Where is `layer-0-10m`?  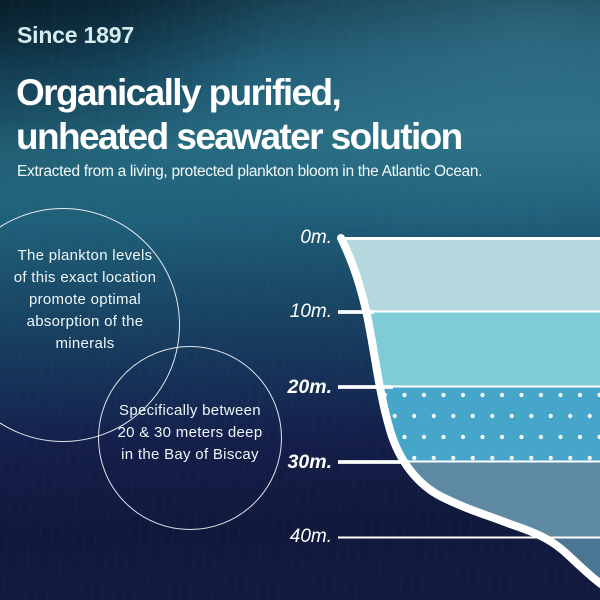 layer-0-10m is located at coordinates (470, 275).